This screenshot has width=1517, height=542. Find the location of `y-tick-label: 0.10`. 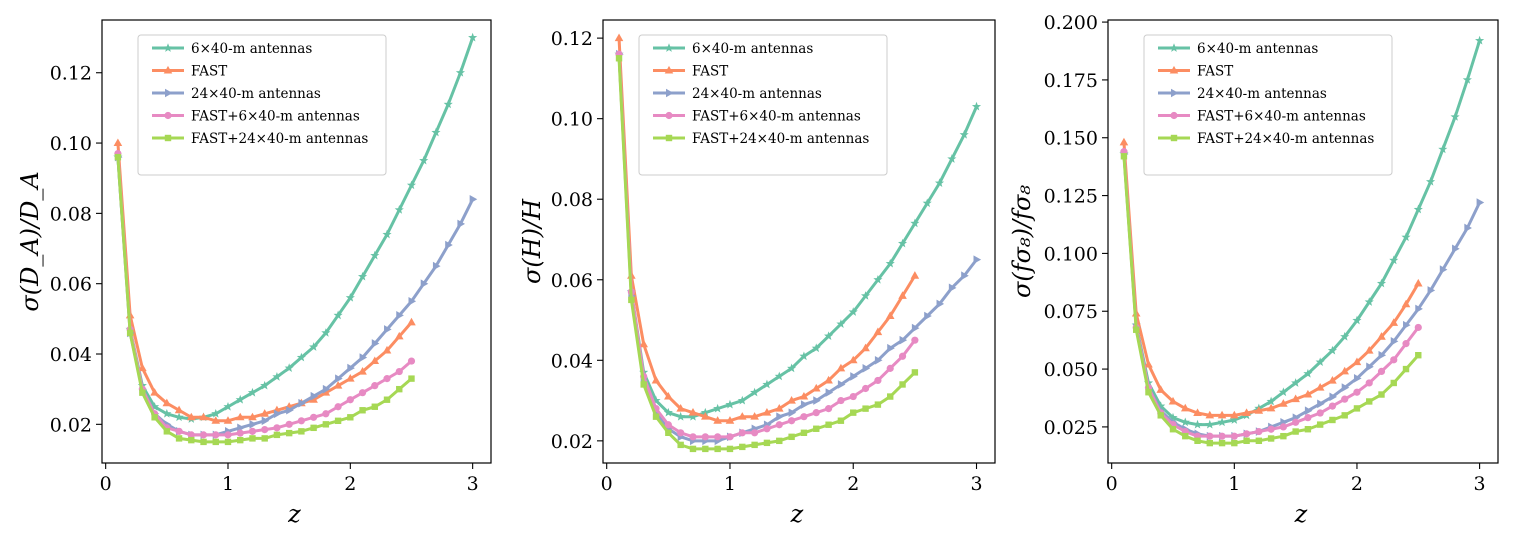

y-tick-label: 0.10 is located at coordinates (71, 144).